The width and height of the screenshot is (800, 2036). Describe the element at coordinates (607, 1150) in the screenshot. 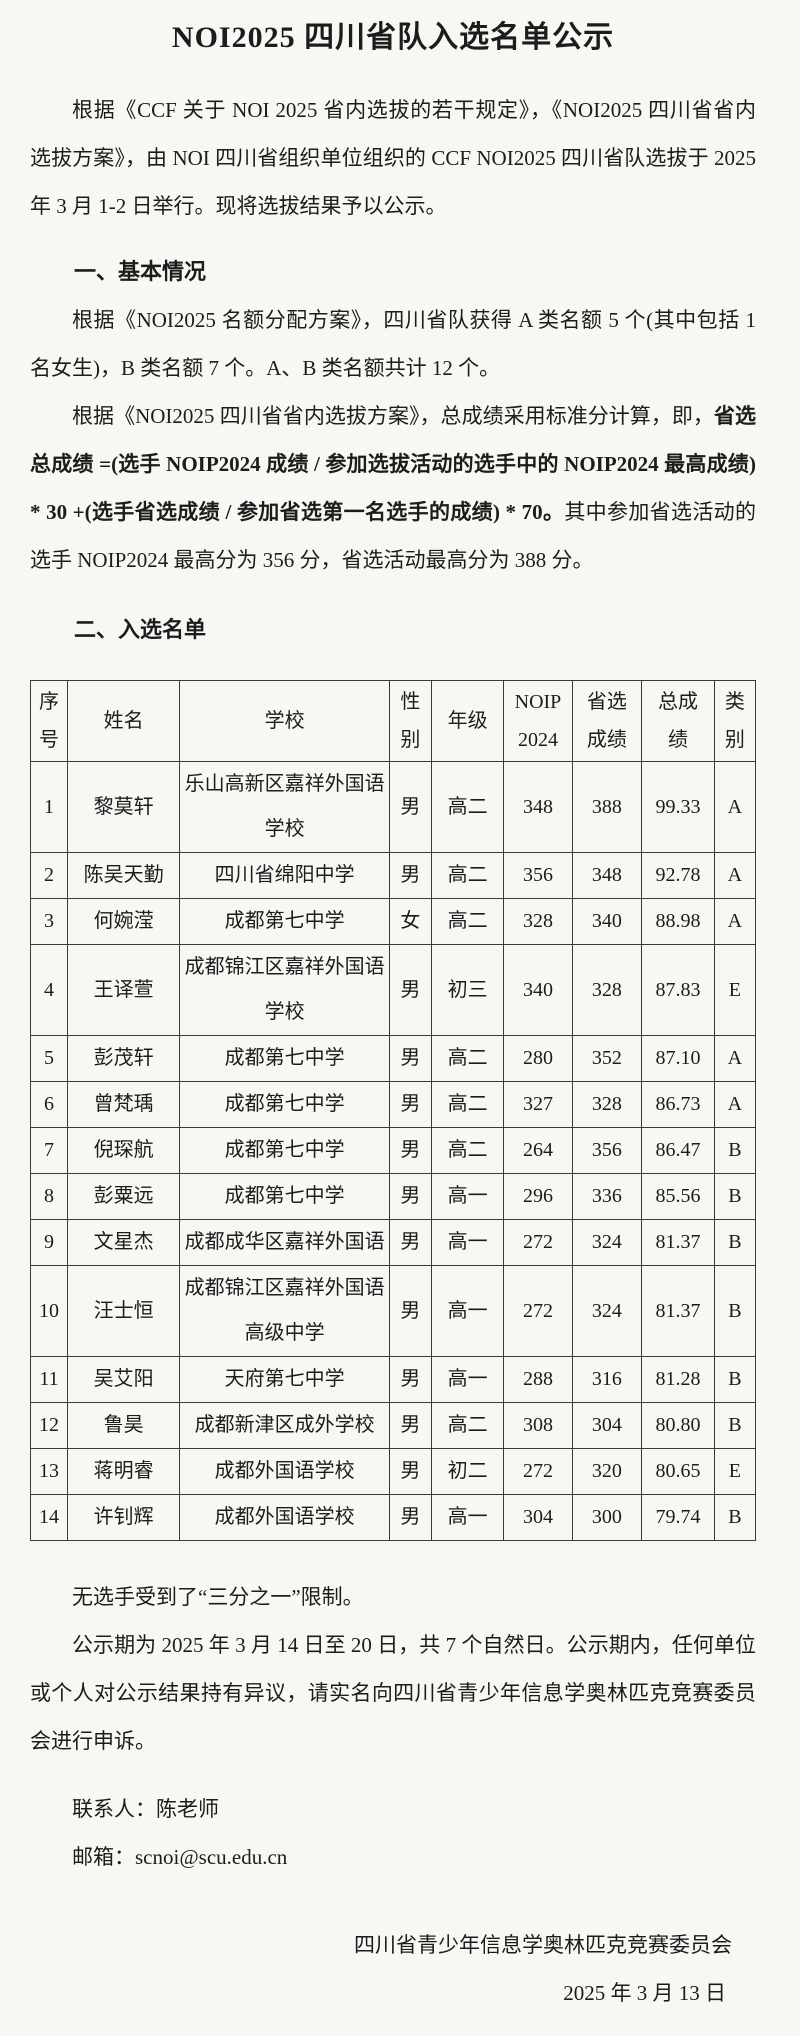

I see `table-cell: 356` at that location.